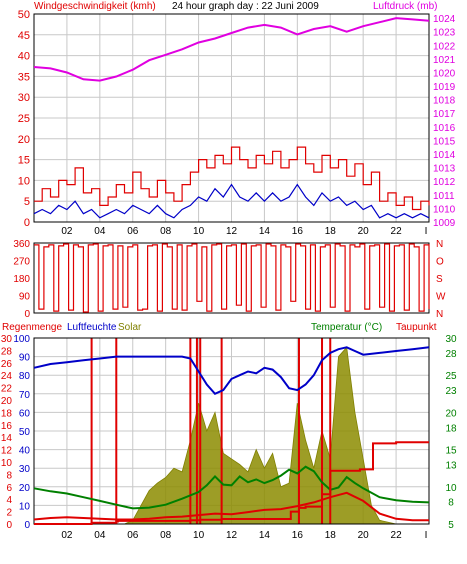  I want to click on humidity-tick-label: 60, so click(25, 413).